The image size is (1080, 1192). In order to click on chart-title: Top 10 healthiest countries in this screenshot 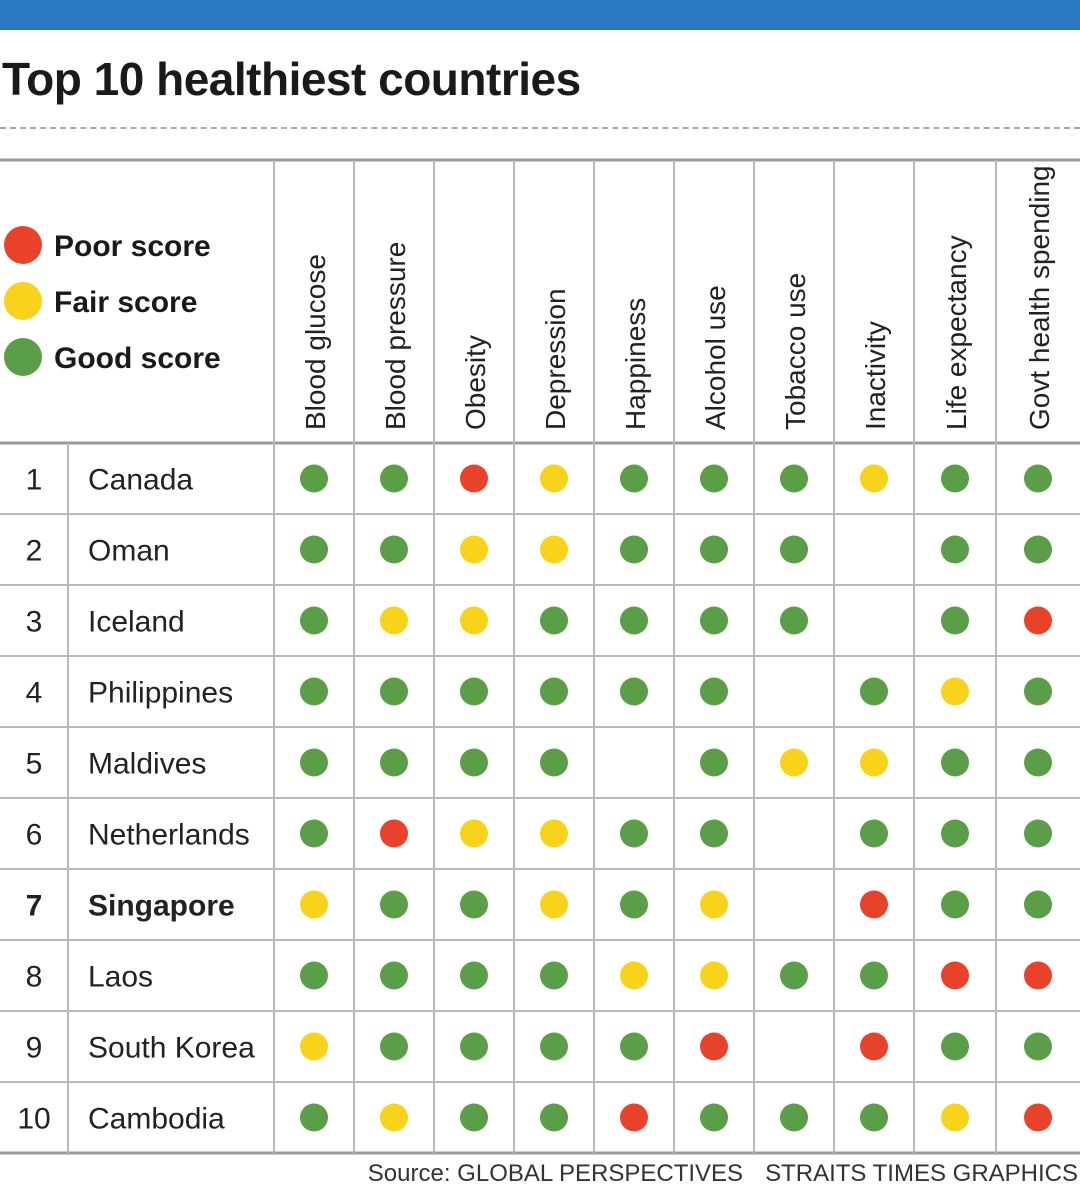, I will do `click(291, 79)`.